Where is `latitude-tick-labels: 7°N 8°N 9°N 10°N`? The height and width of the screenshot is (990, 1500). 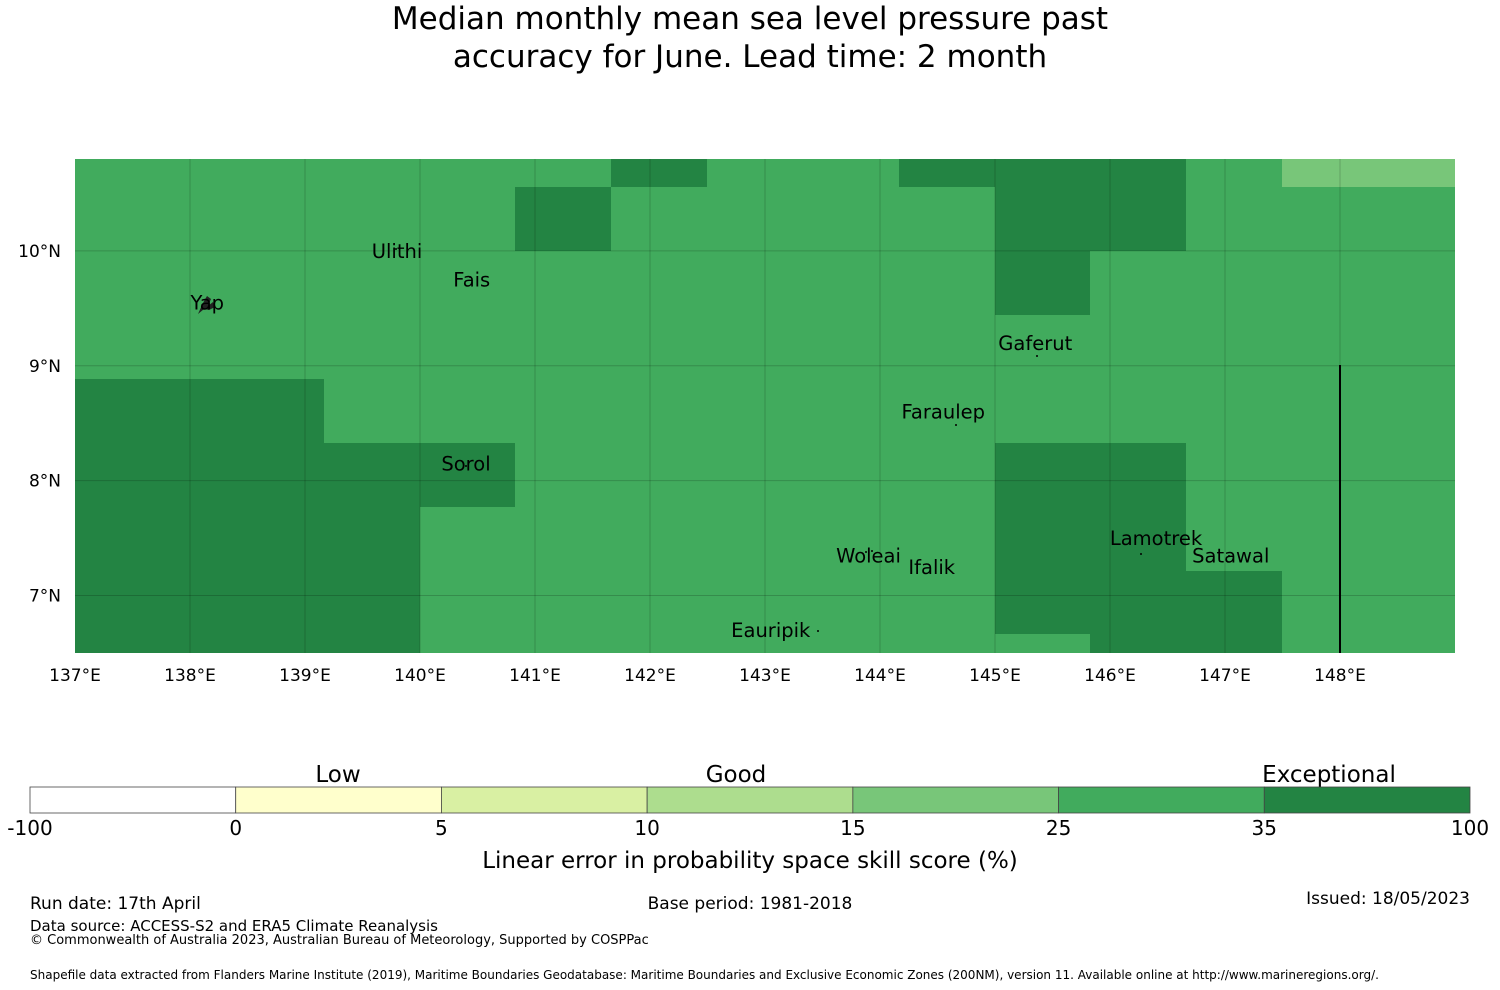
latitude-tick-labels: 7°N 8°N 9°N 10°N is located at coordinates (39, 424).